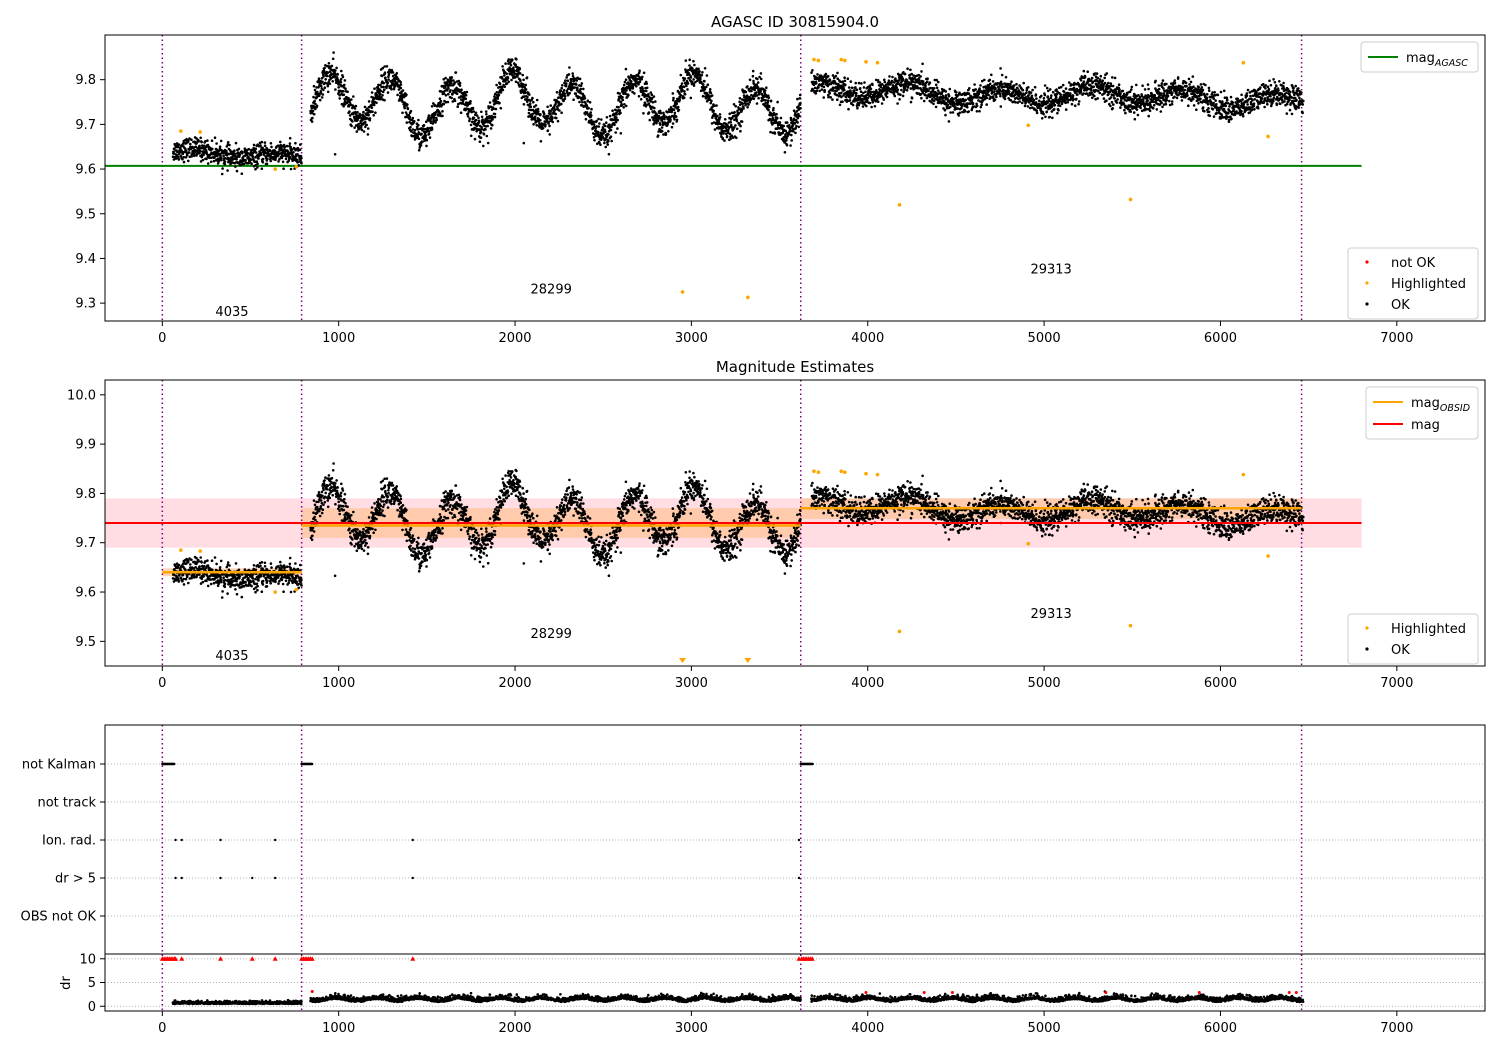 The height and width of the screenshot is (1054, 1500). I want to click on obsid-label: 4035, so click(231, 312).